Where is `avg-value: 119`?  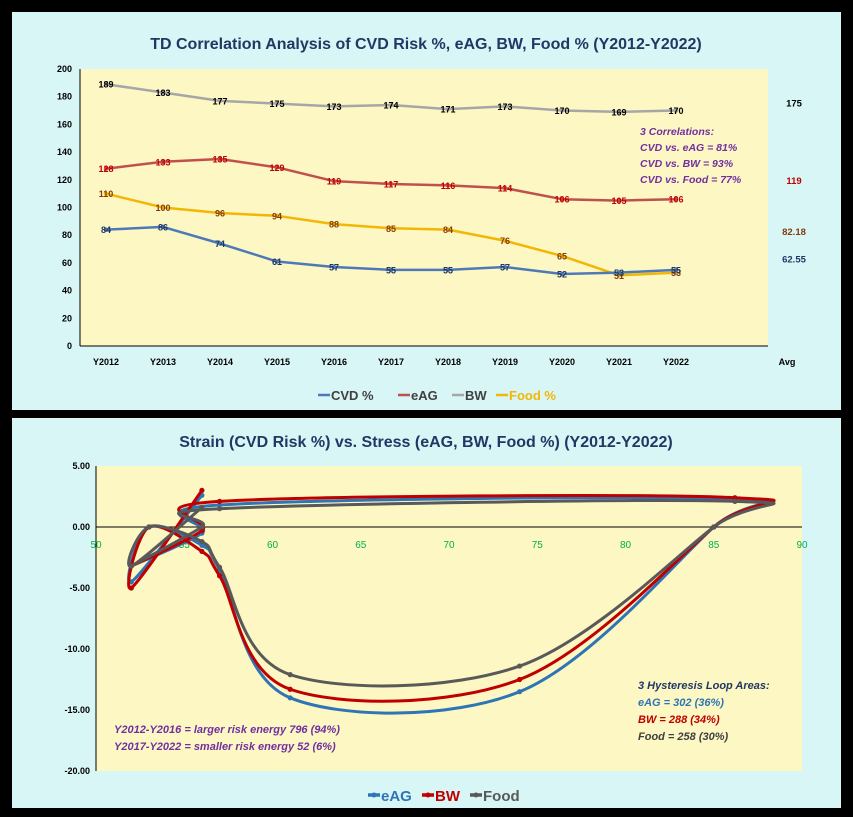
avg-value: 119 is located at coordinates (793, 181).